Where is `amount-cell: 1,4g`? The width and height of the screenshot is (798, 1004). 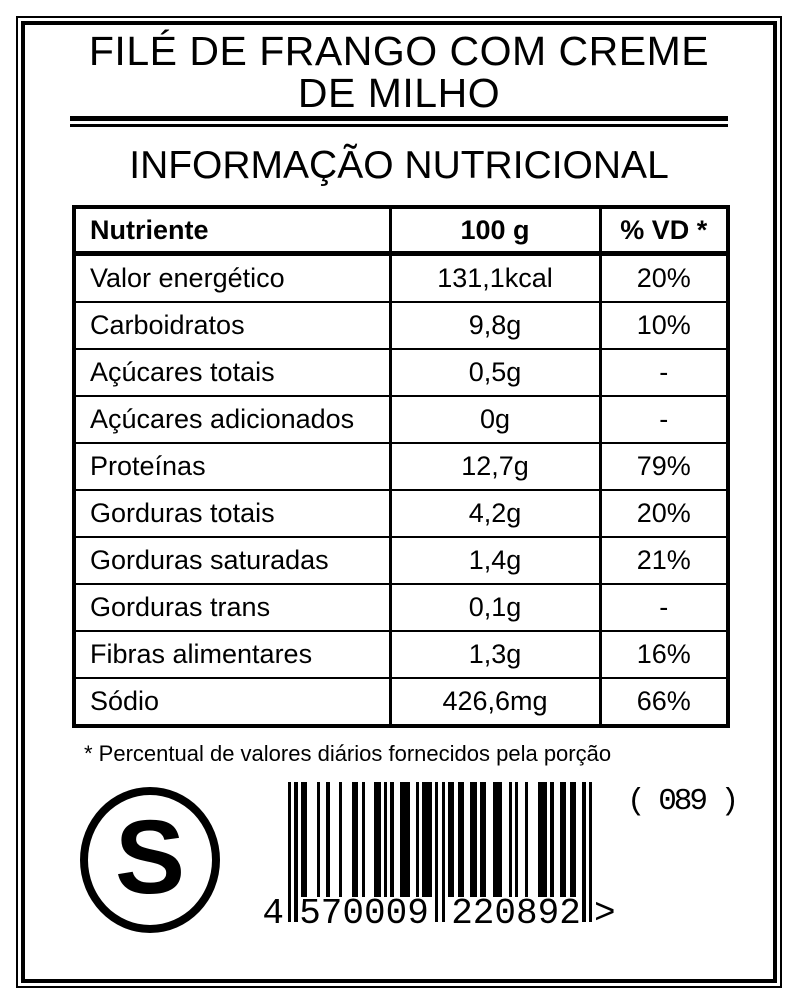 amount-cell: 1,4g is located at coordinates (494, 560).